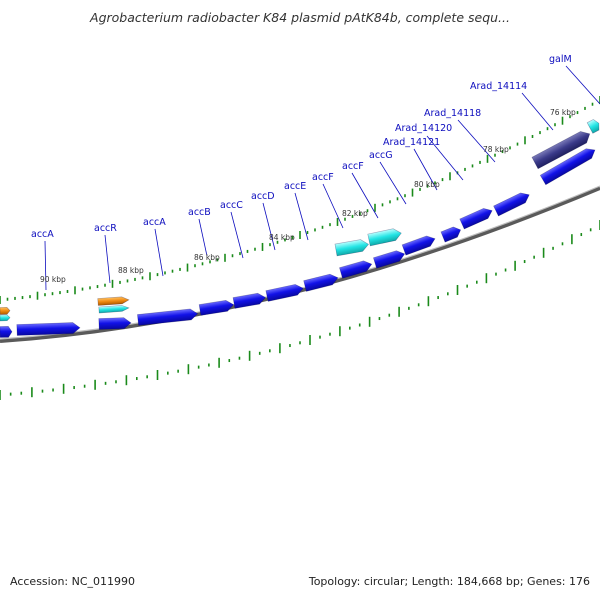 Image resolution: width=600 pixels, height=600 pixels. What do you see at coordinates (295, 186) in the screenshot?
I see `gene-label-accE: accE` at bounding box center [295, 186].